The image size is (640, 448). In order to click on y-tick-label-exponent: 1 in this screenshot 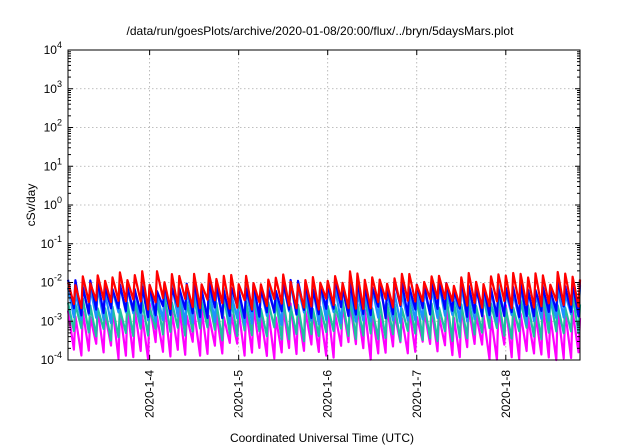, I will do `click(59, 161)`.